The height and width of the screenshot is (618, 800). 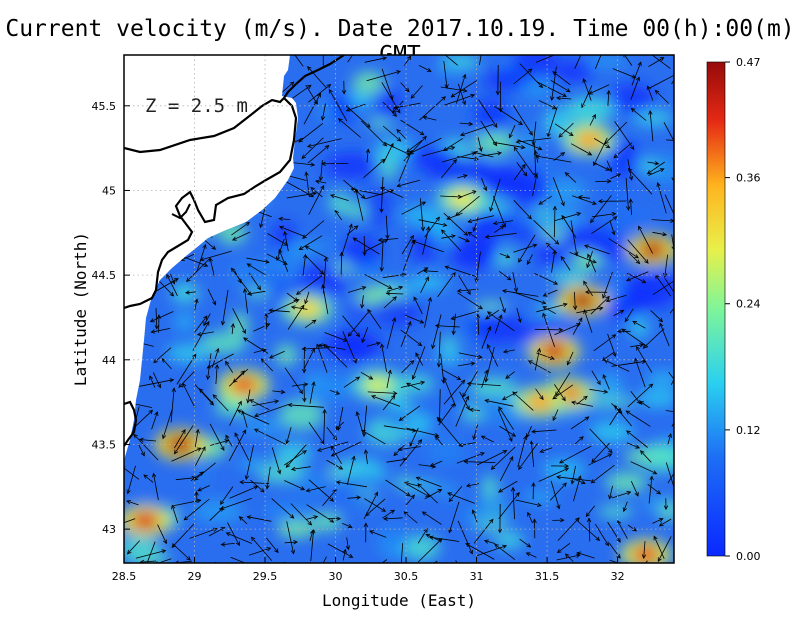 What do you see at coordinates (109, 360) in the screenshot?
I see `y-tick-label: 44` at bounding box center [109, 360].